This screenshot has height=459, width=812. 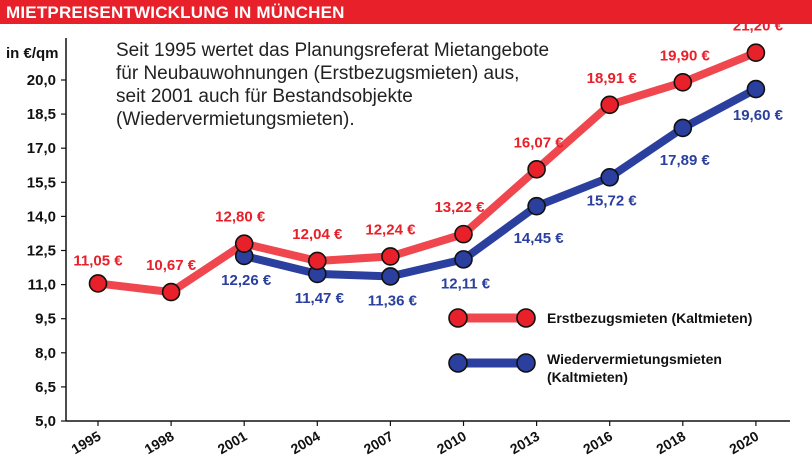 What do you see at coordinates (393, 300) in the screenshot?
I see `data-label-blue: 11,36 €` at bounding box center [393, 300].